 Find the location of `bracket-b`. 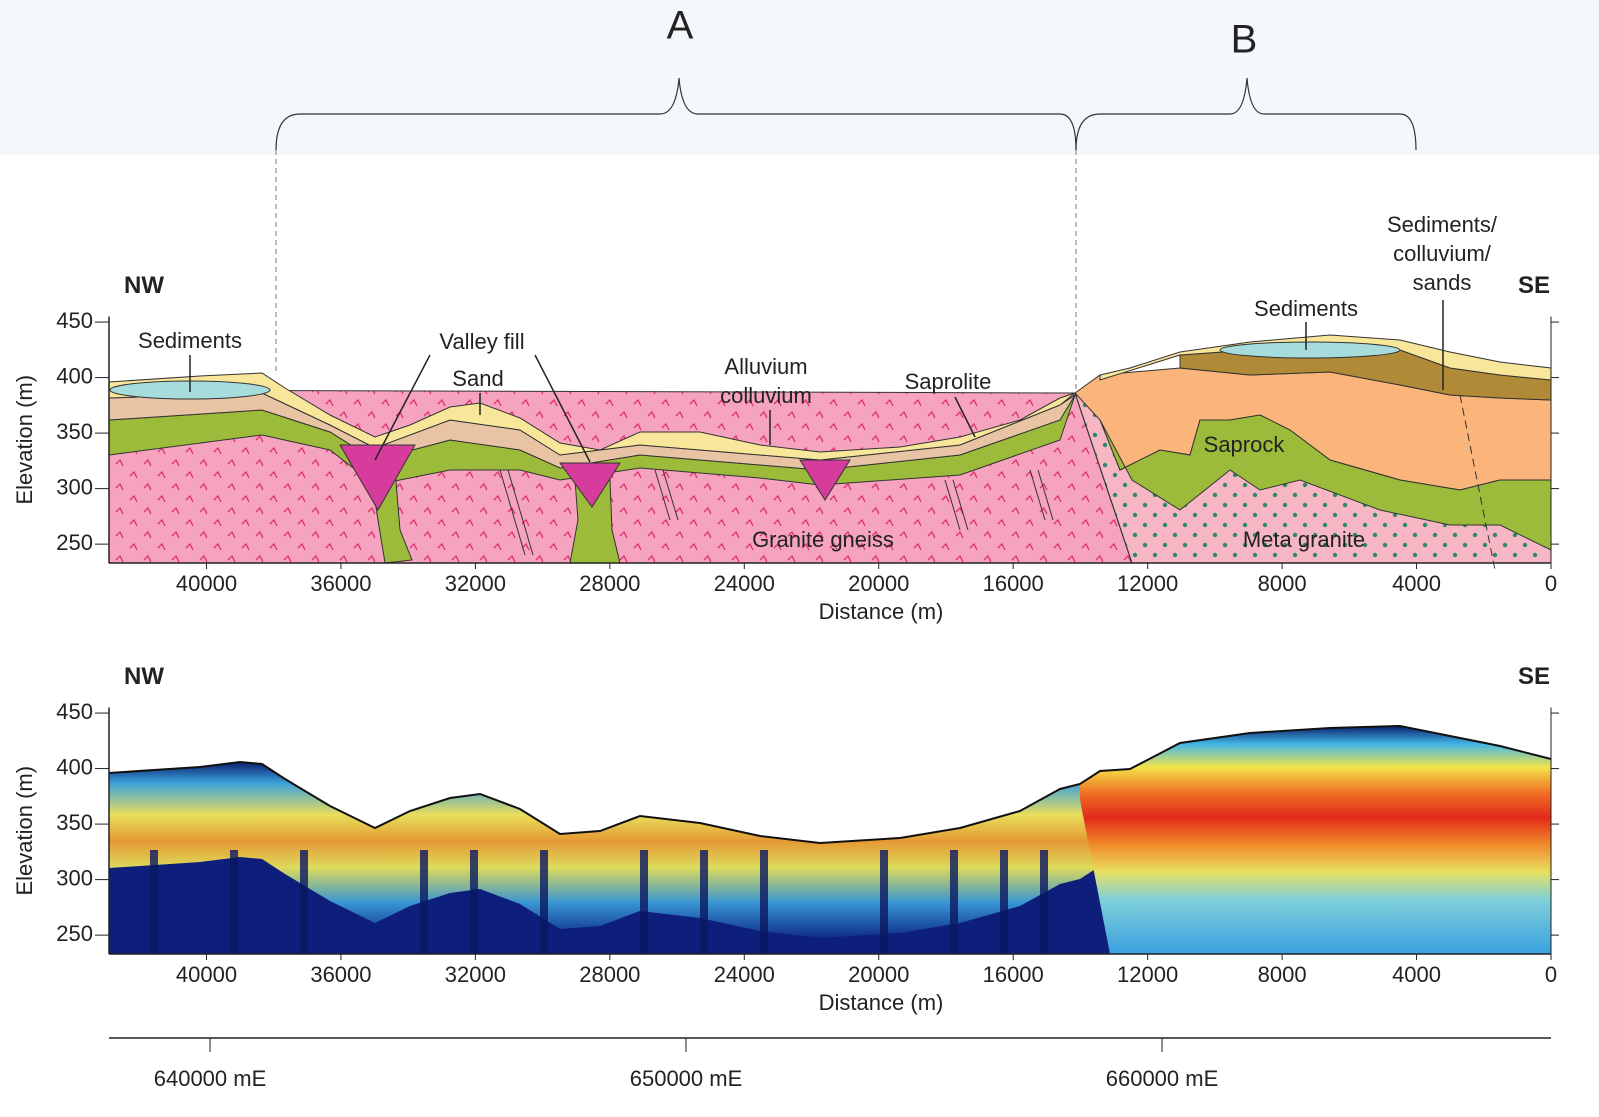

bracket-b is located at coordinates (1246, 114).